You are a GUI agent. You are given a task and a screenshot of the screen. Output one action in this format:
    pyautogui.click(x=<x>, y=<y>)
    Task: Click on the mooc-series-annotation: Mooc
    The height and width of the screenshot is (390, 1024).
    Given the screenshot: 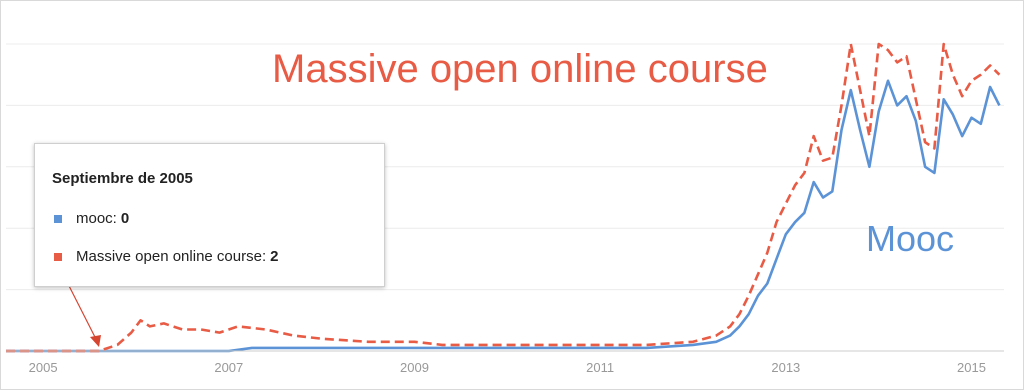 What is the action you would take?
    pyautogui.click(x=910, y=238)
    